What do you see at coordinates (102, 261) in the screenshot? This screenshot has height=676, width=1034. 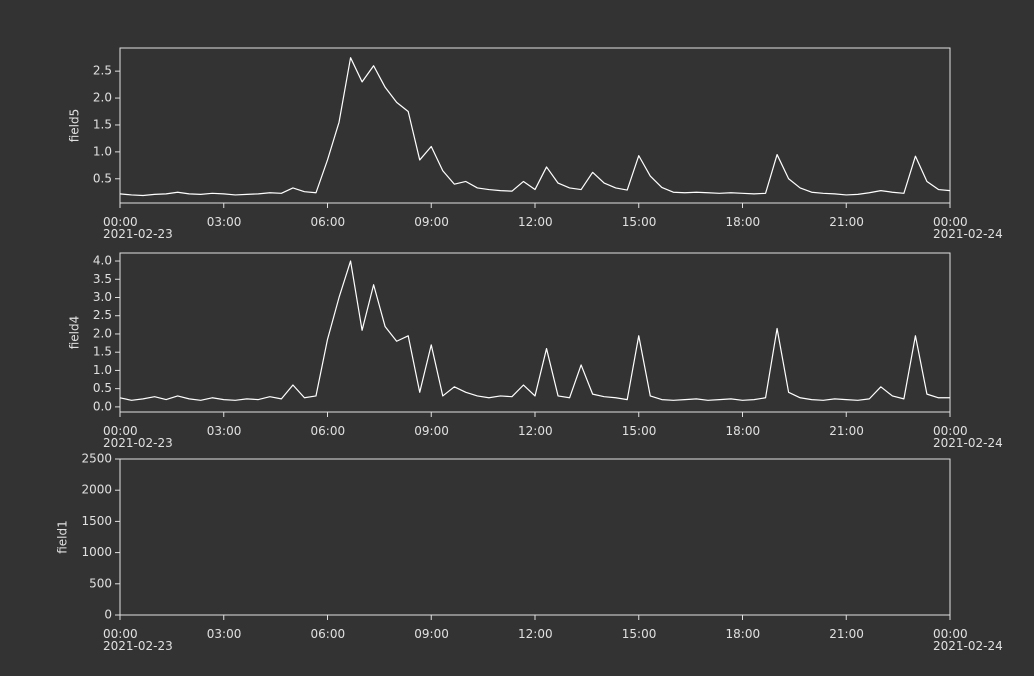 I see `y-tick-label: 4.0` at bounding box center [102, 261].